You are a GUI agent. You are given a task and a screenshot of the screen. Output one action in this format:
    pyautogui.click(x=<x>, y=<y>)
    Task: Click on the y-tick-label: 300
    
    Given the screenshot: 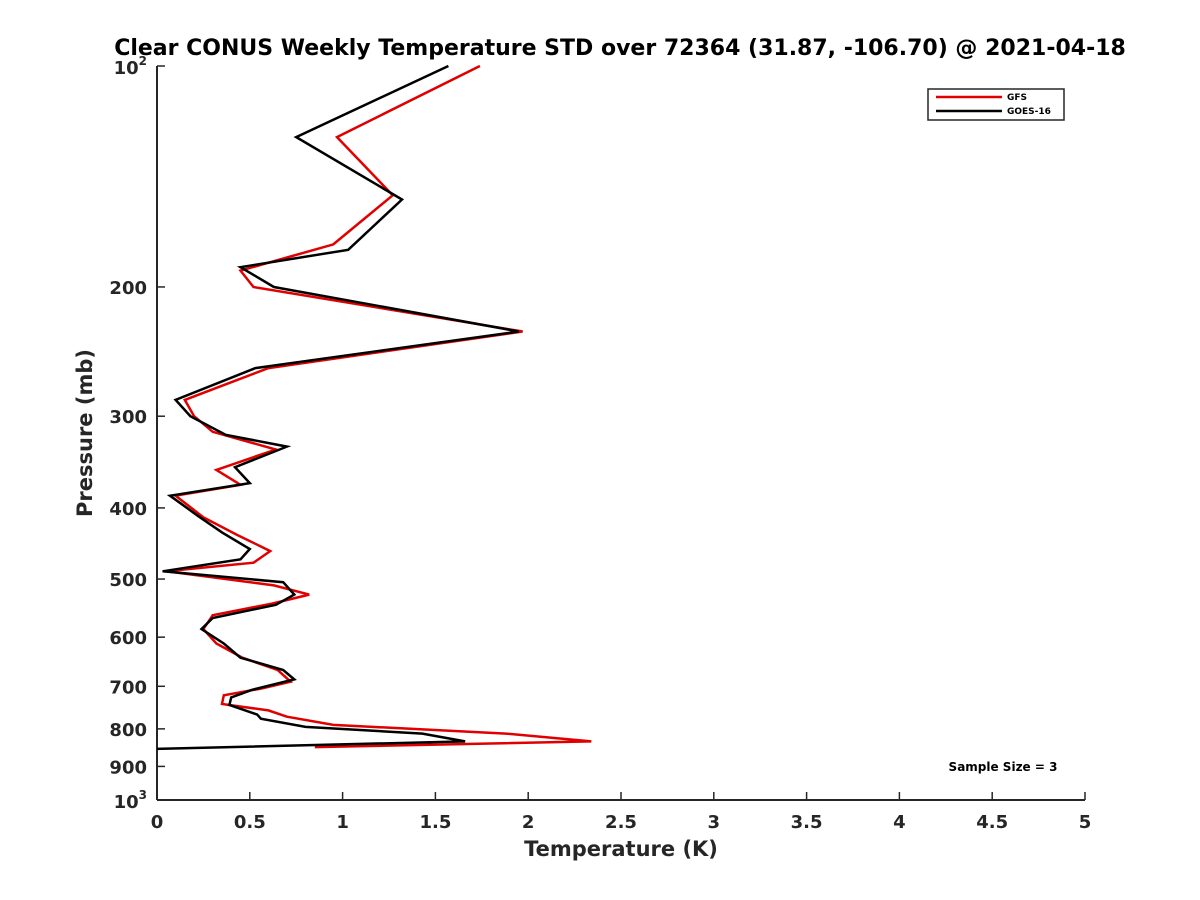 What is the action you would take?
    pyautogui.click(x=128, y=417)
    